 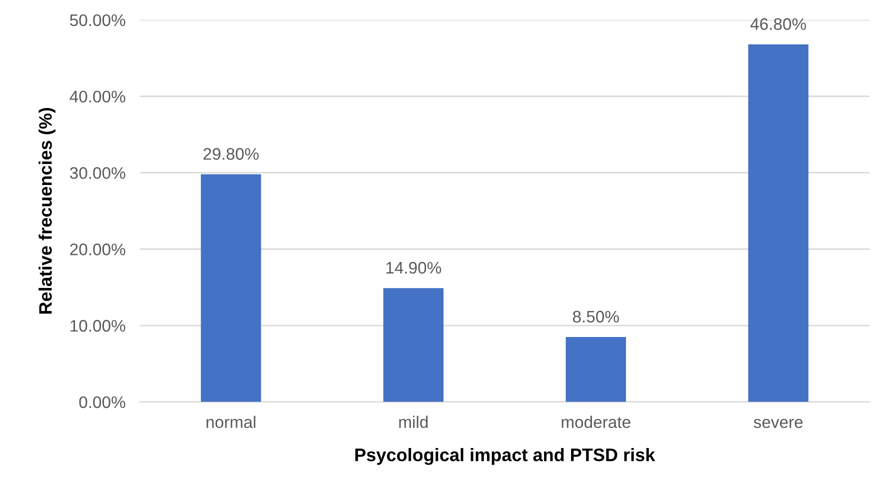 I want to click on data-label: 46.80%, so click(x=778, y=24).